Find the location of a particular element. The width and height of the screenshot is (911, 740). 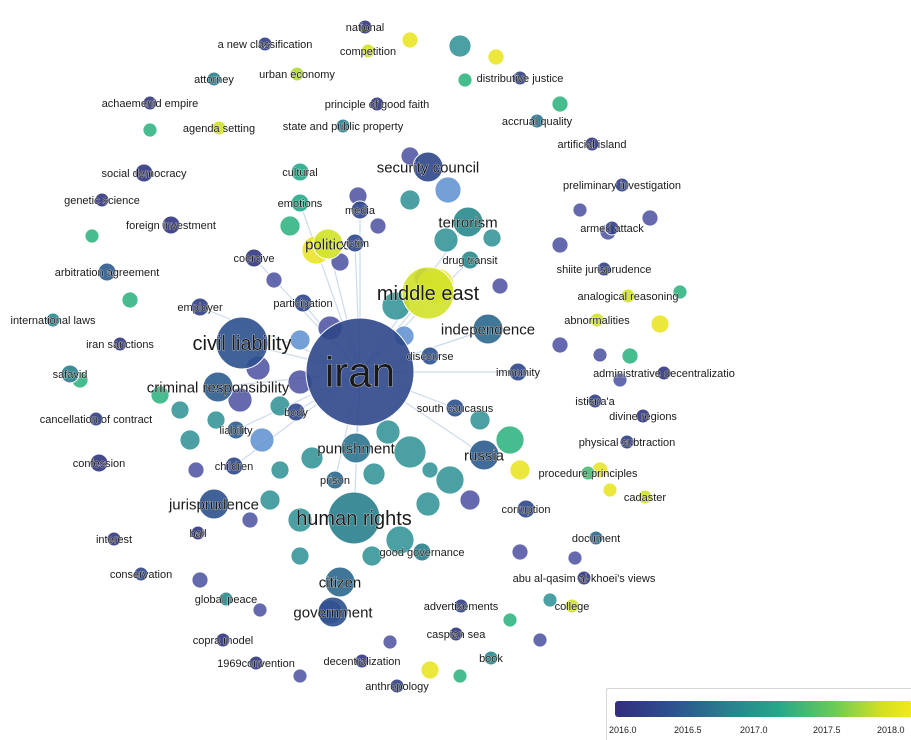

keyword-node: children is located at coordinates (234, 466).